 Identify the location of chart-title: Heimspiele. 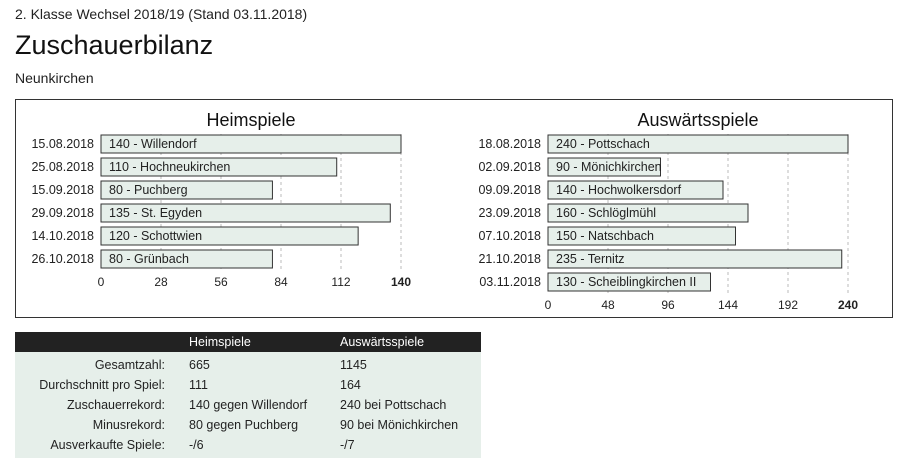
(250, 120).